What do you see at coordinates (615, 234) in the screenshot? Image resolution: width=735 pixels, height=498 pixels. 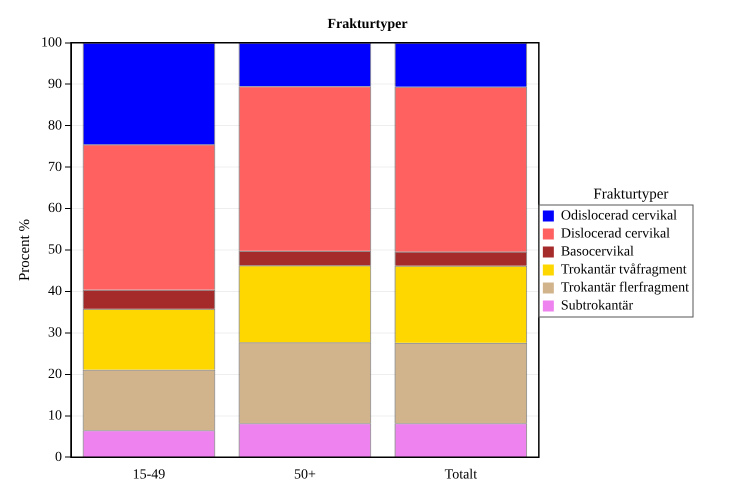 I see `legend-label: Dislocerad cervikal` at bounding box center [615, 234].